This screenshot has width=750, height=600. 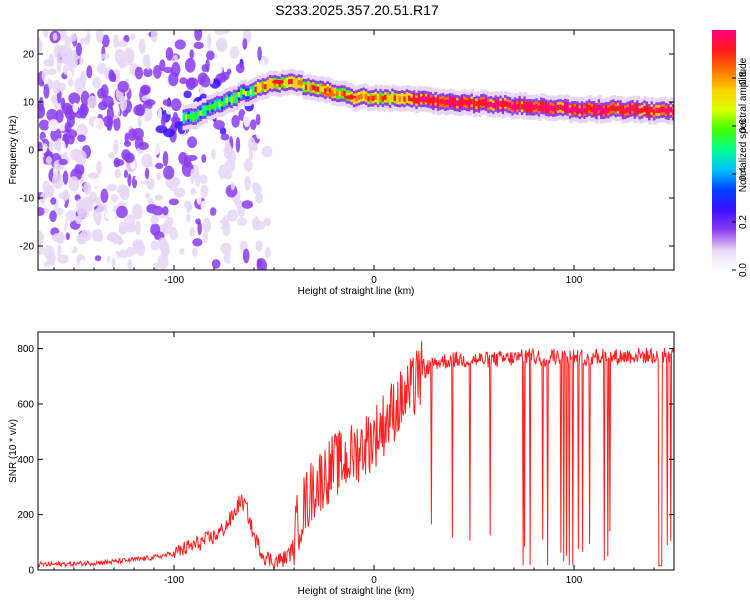 I want to click on snr-x-tick-label: -100, so click(x=174, y=580).